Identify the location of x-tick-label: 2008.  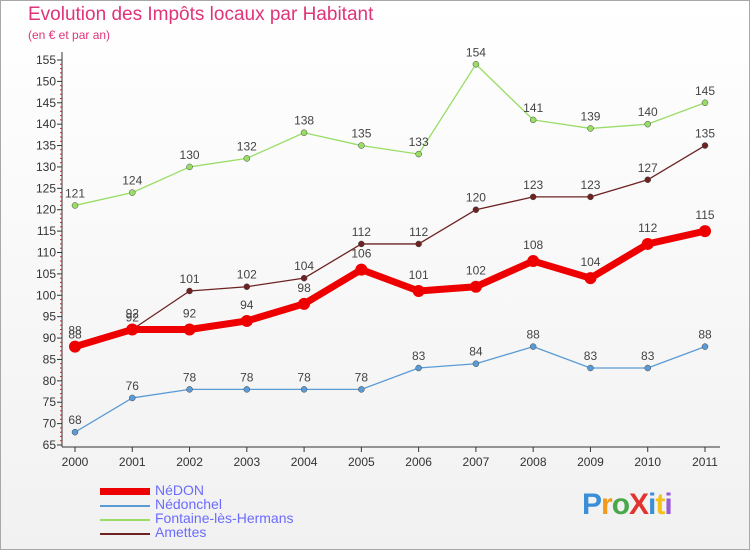
(533, 462).